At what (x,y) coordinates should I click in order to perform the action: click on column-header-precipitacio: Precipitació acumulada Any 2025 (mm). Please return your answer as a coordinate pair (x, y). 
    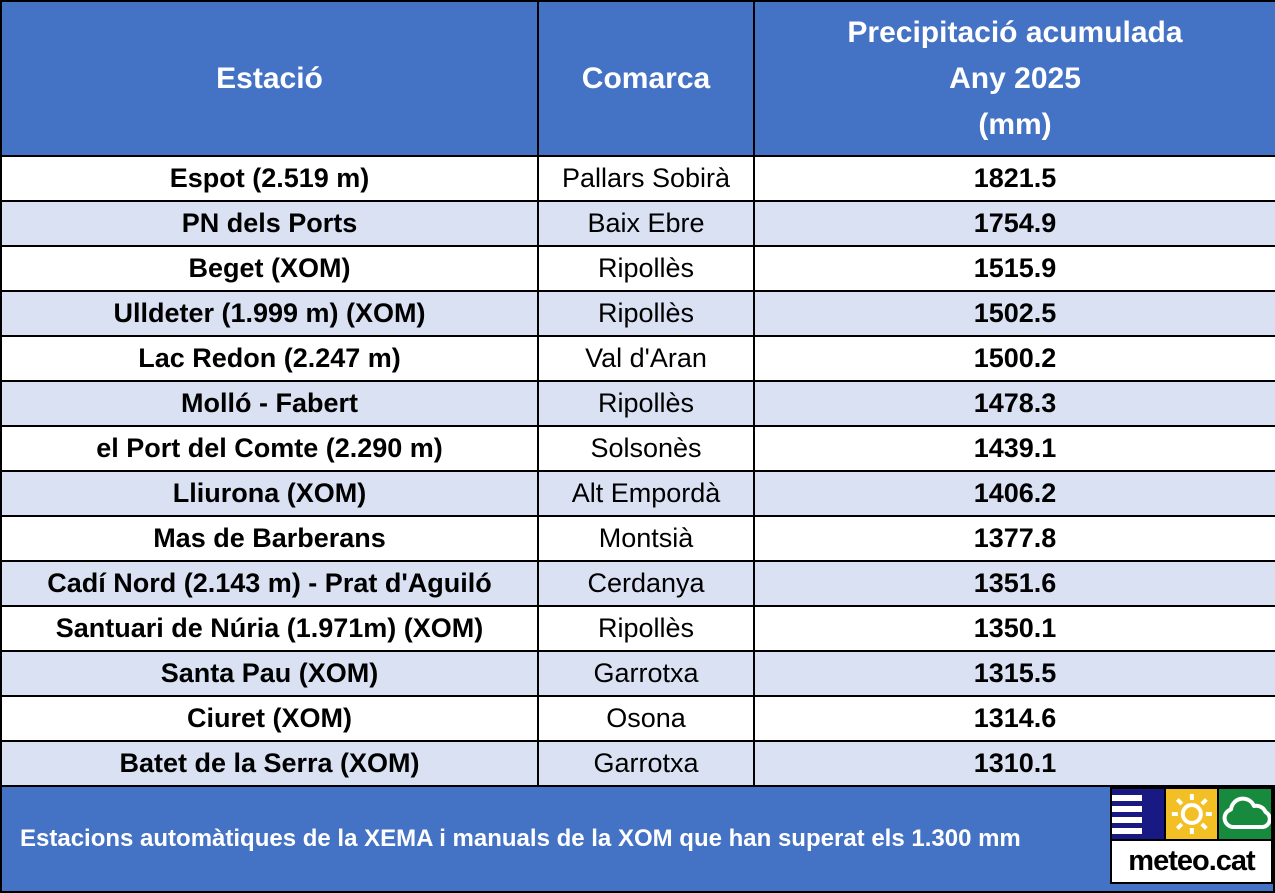
    Looking at the image, I should click on (1014, 78).